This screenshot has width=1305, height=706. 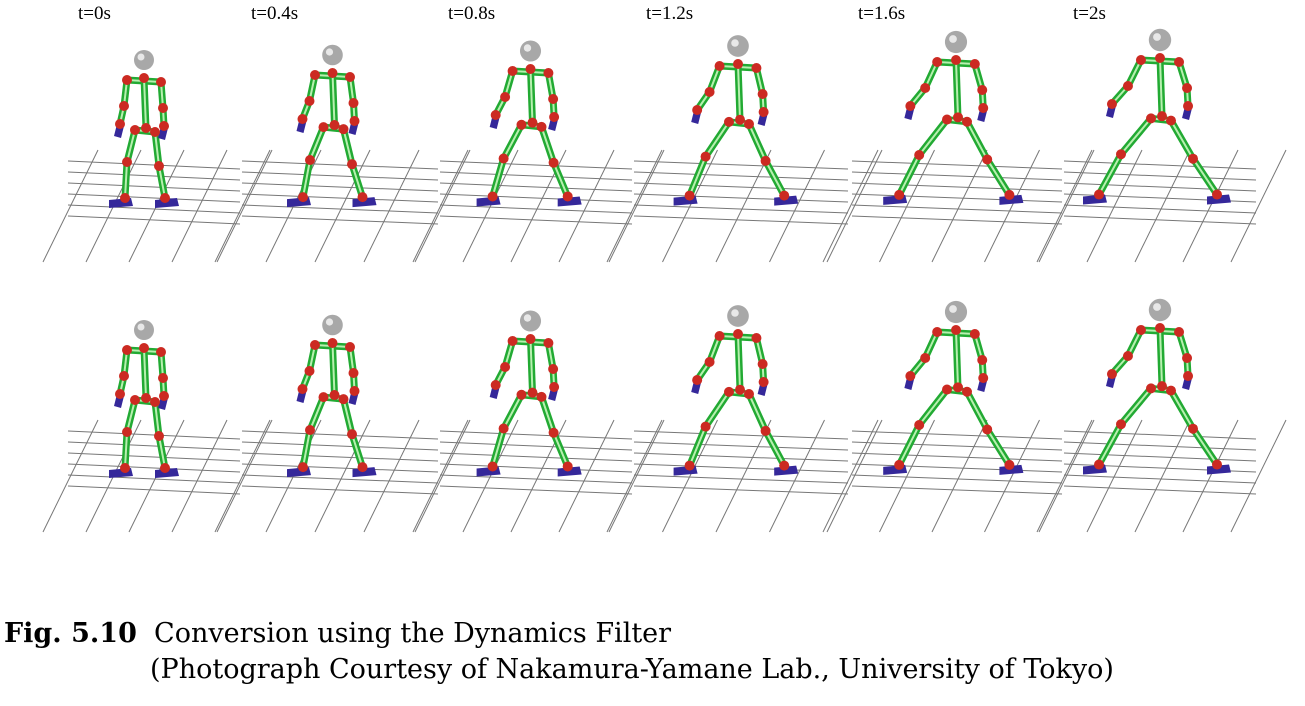 I want to click on frame-label: t=0.8s, so click(x=472, y=13).